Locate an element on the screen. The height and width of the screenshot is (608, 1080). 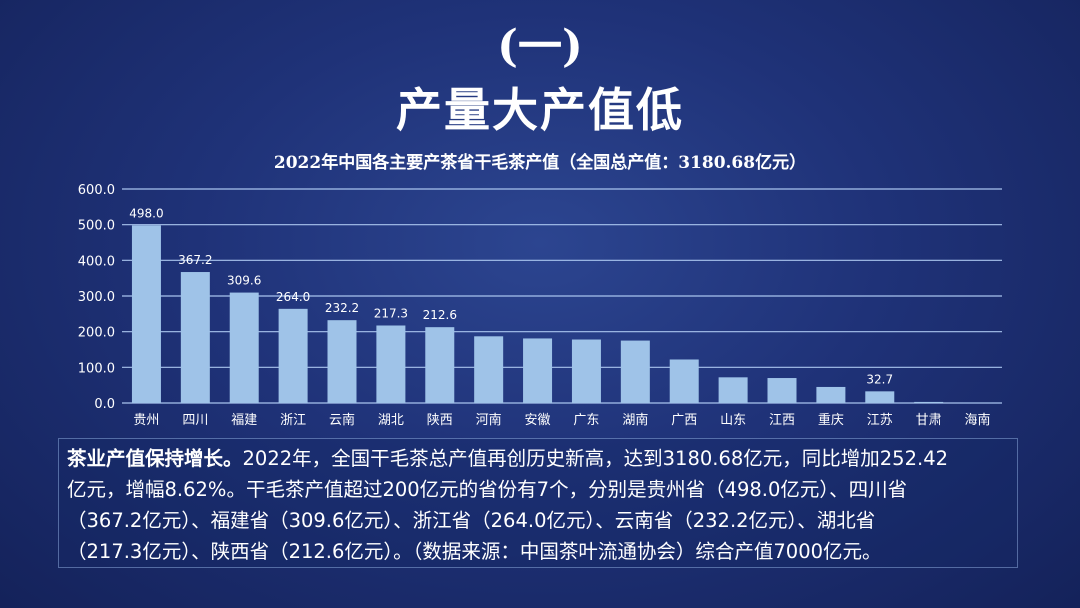
x-tick-label: 安徽 is located at coordinates (538, 420).